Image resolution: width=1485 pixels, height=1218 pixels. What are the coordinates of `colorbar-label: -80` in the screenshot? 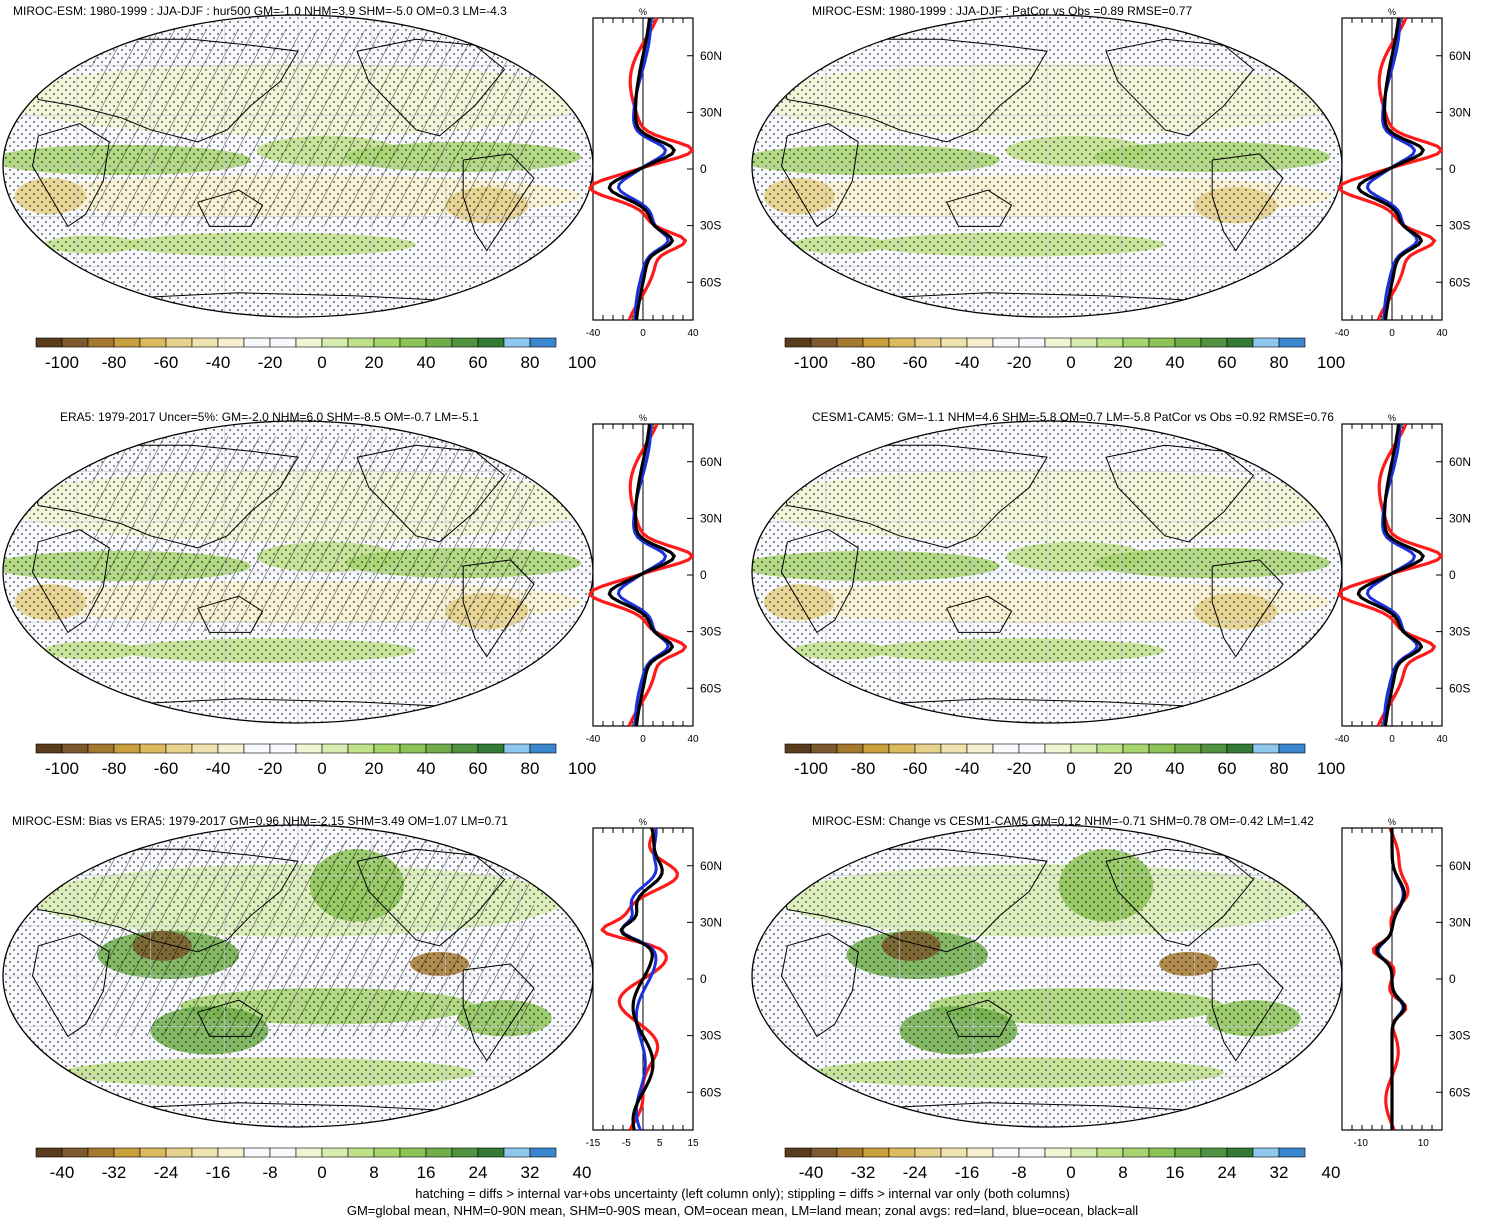 It's located at (863, 362).